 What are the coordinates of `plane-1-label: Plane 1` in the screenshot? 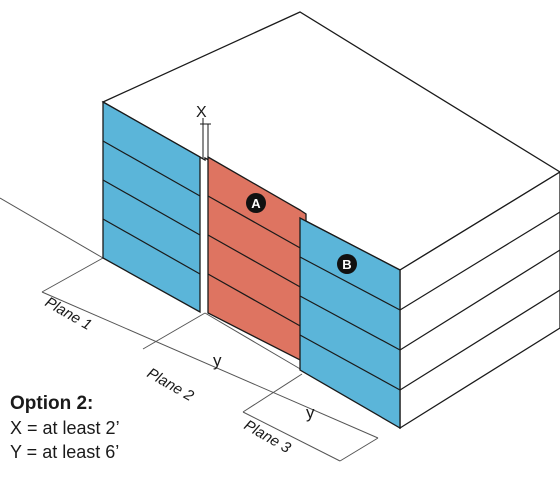 It's located at (68, 314).